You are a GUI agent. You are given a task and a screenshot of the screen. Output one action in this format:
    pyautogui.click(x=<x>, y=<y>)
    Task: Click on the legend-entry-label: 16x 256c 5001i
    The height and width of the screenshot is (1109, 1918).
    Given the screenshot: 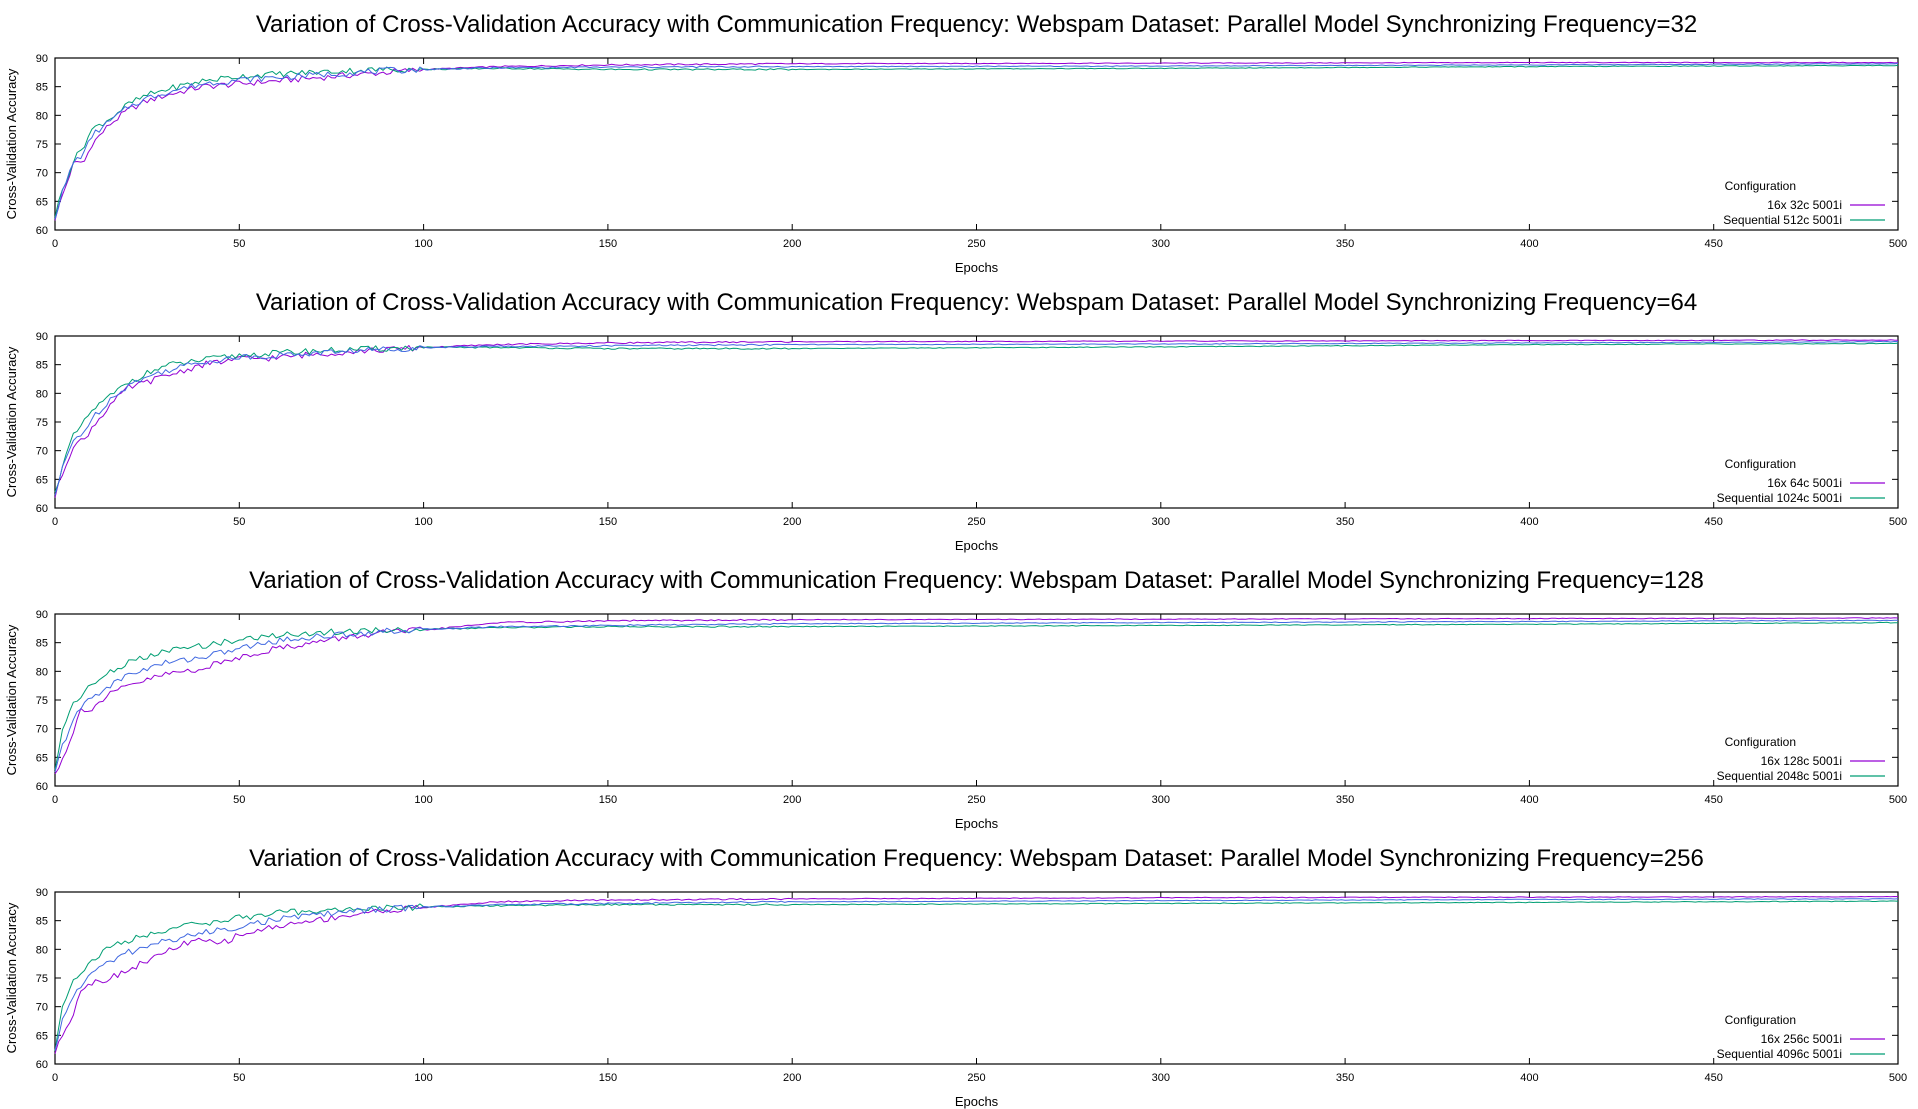 What is the action you would take?
    pyautogui.click(x=1801, y=1039)
    